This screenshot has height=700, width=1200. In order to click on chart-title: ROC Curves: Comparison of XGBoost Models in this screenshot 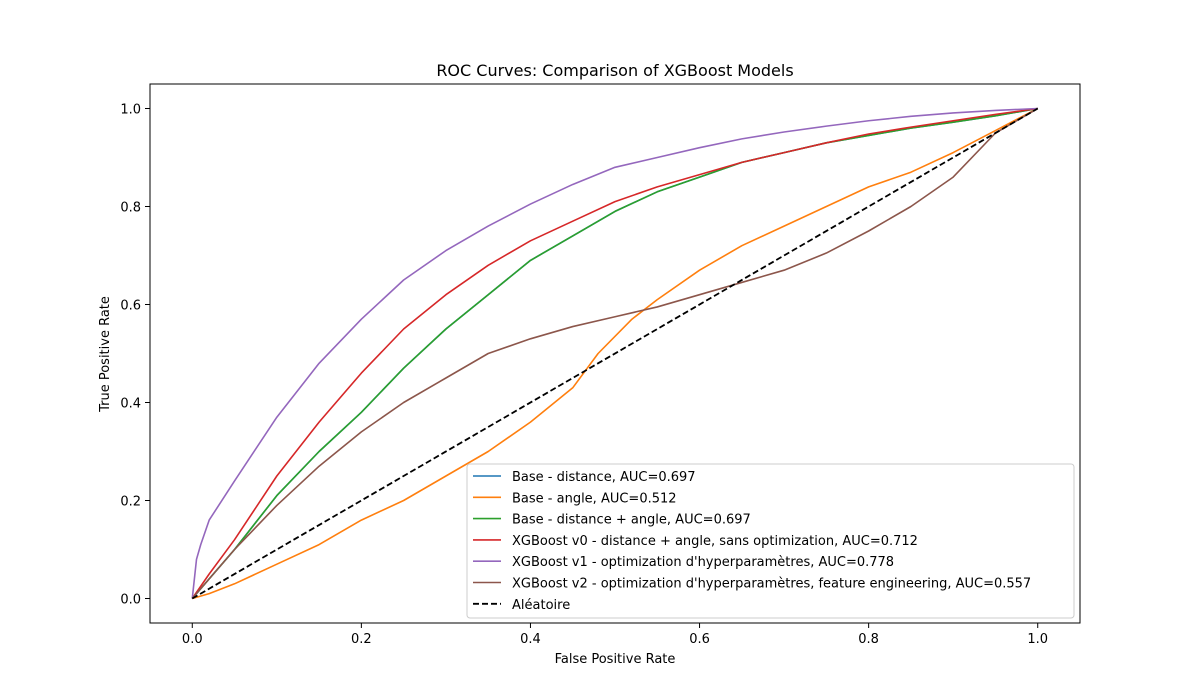, I will do `click(614, 70)`.